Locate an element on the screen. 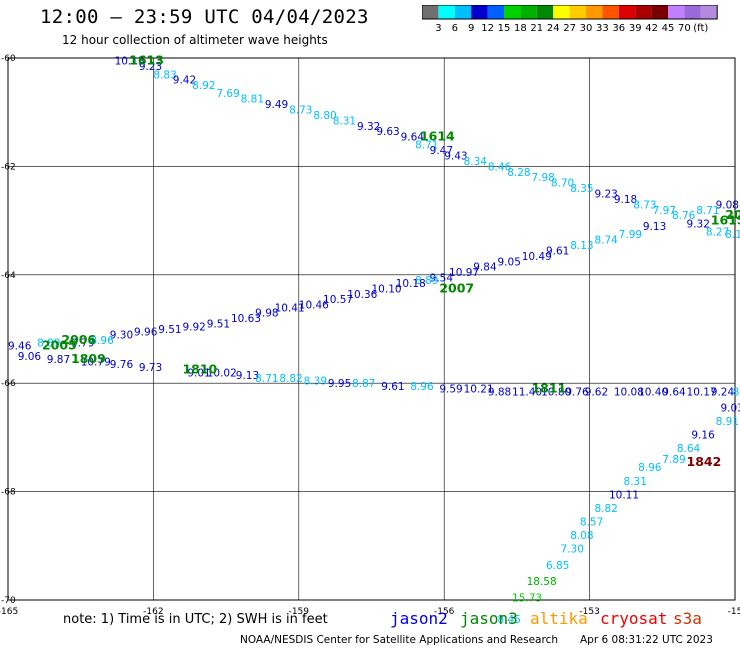  legend-jason2: jason2 is located at coordinates (419, 618).